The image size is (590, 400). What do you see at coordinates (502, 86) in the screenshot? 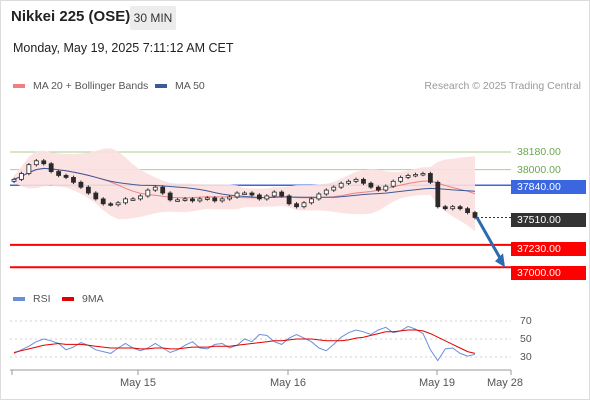
I see `attribution: Research © 2025 Trading Central` at bounding box center [502, 86].